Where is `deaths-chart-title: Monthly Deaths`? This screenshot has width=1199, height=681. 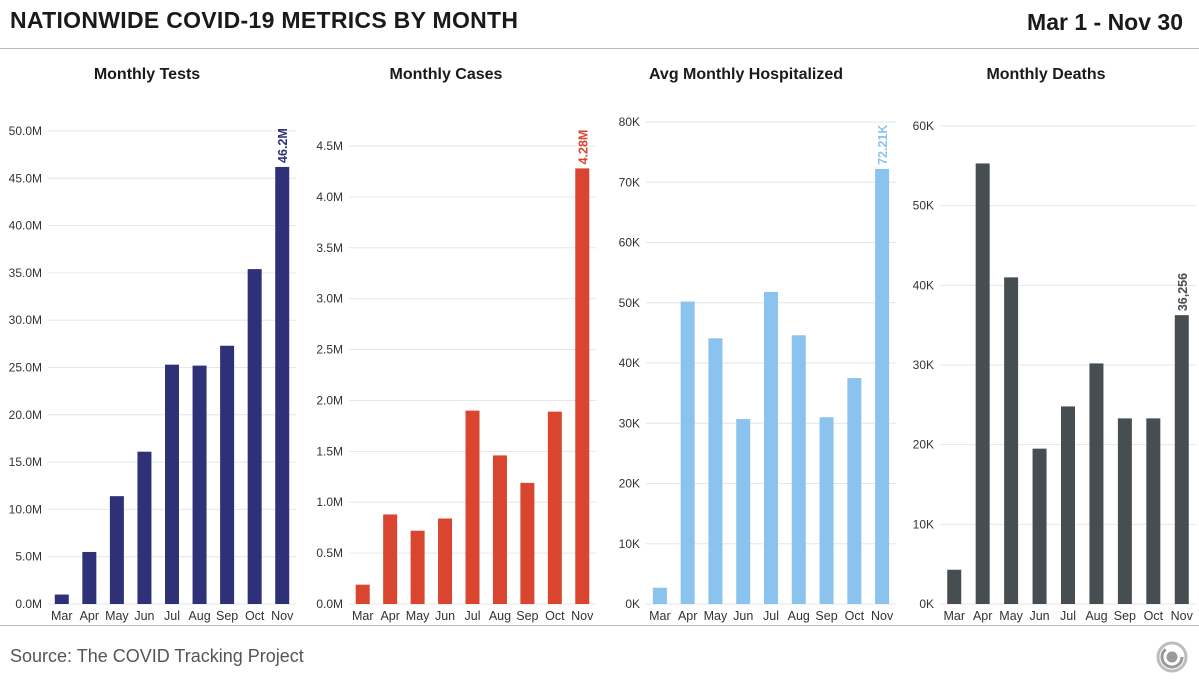
deaths-chart-title: Monthly Deaths is located at coordinates (1045, 74).